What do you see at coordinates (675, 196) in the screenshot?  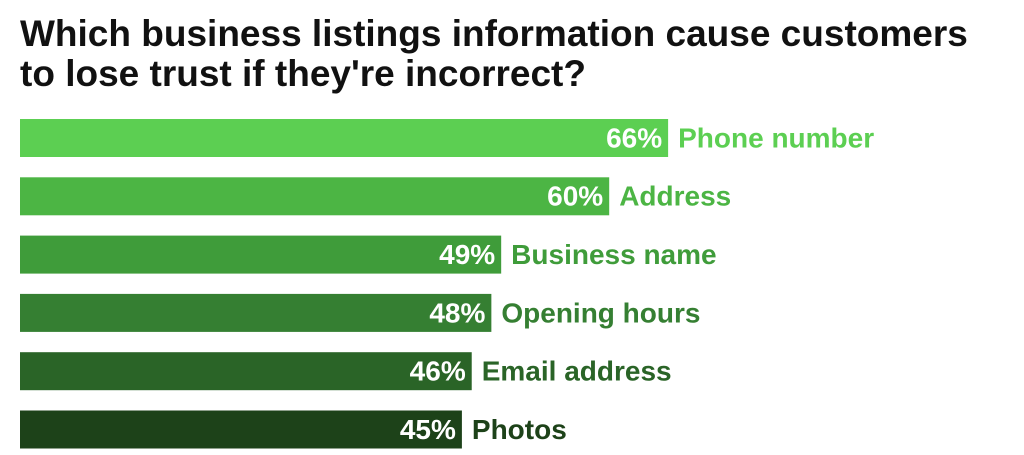 I see `category-label: Address` at bounding box center [675, 196].